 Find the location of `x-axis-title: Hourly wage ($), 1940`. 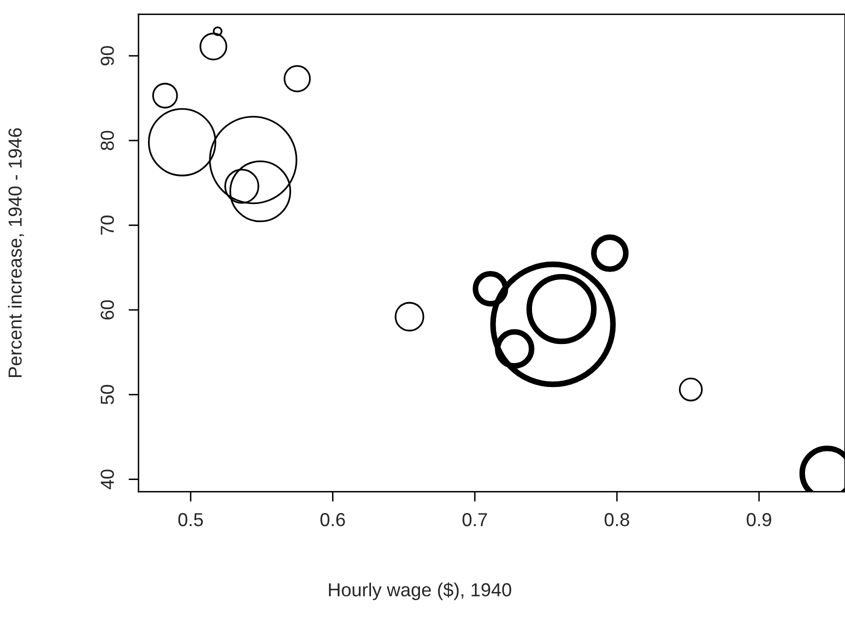

x-axis-title: Hourly wage ($), 1940 is located at coordinates (420, 591).